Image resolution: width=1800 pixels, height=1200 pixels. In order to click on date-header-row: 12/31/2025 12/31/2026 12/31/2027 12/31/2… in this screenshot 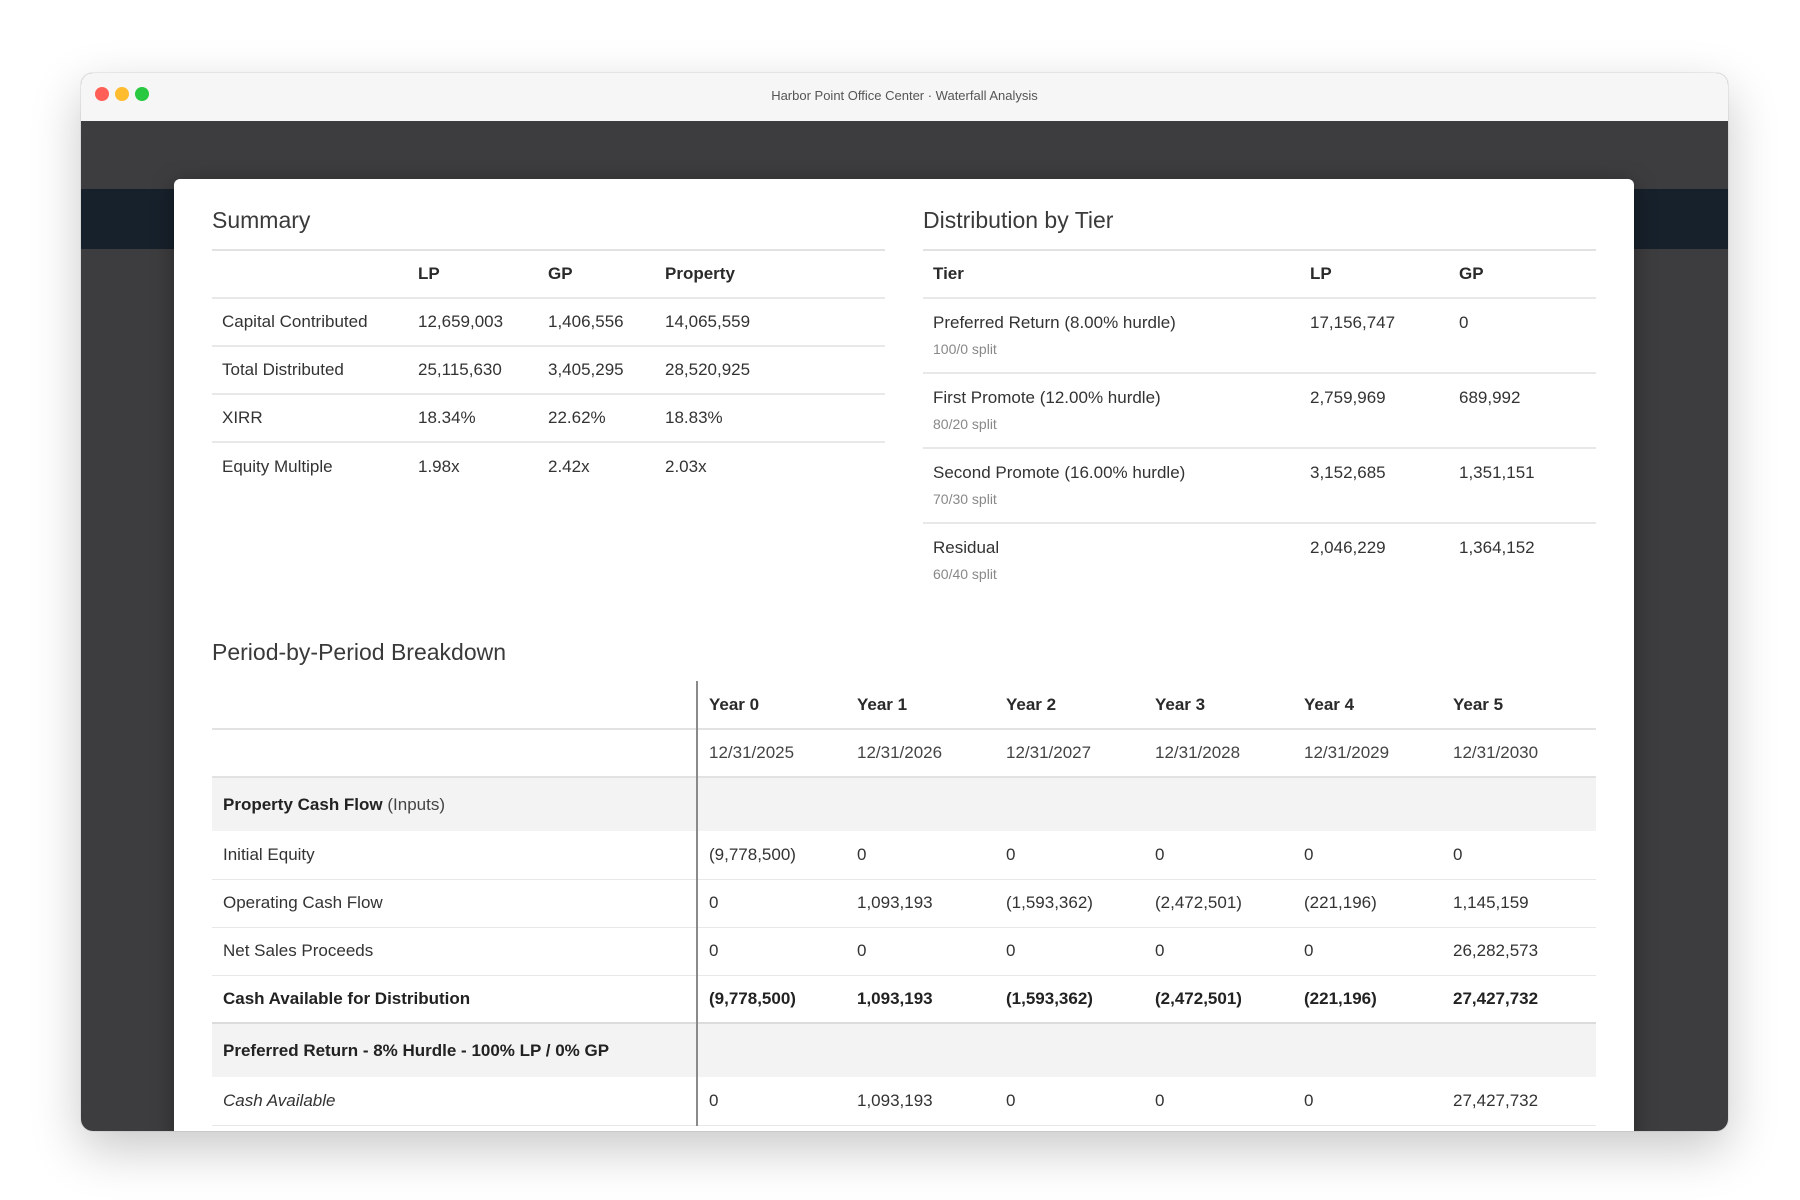, I will do `click(904, 753)`.